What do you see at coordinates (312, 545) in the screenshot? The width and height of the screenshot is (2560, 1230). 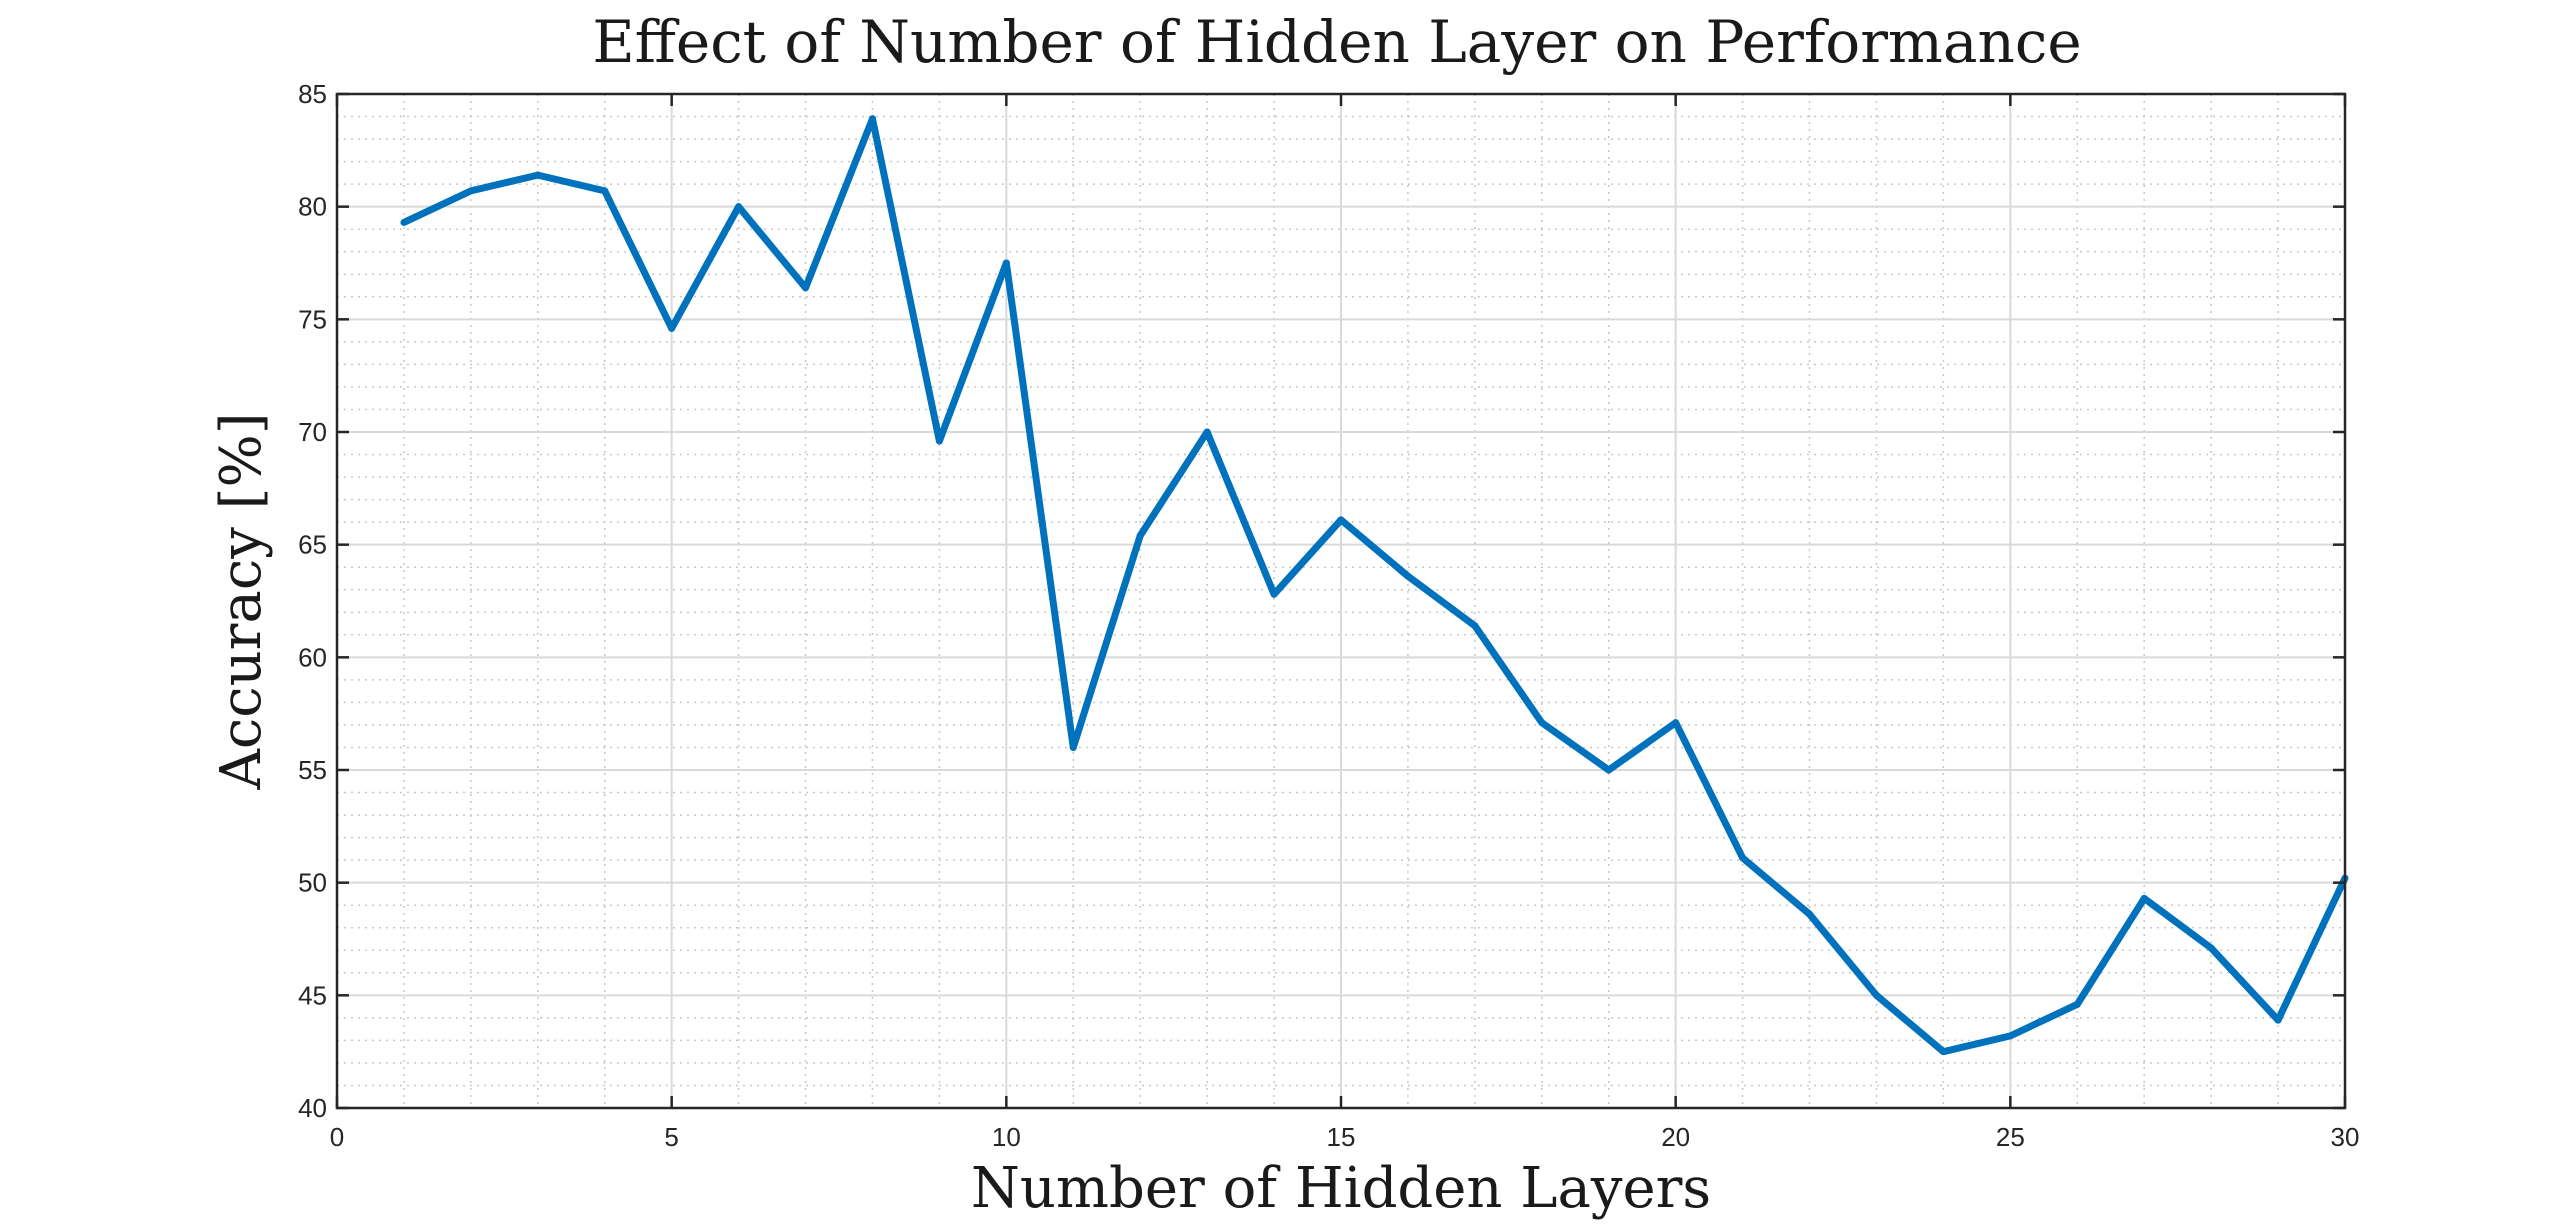 I see `y-tick-label: 65` at bounding box center [312, 545].